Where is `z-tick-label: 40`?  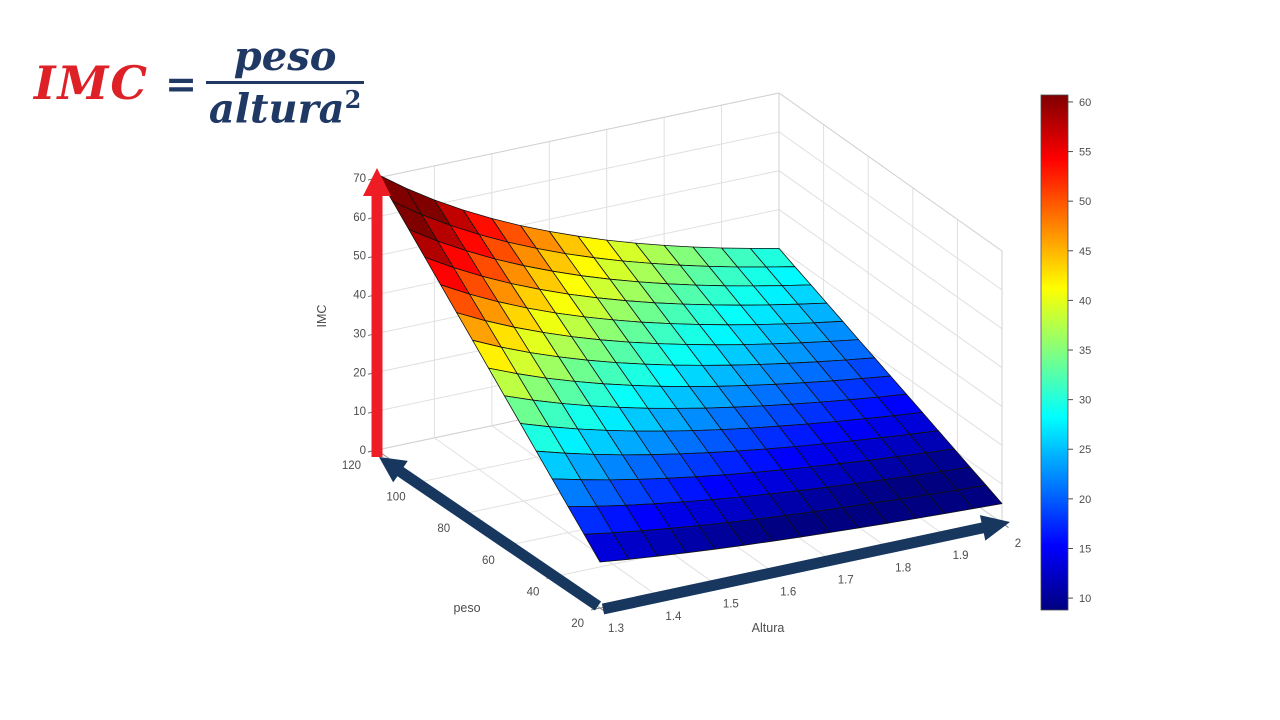 z-tick-label: 40 is located at coordinates (359, 296).